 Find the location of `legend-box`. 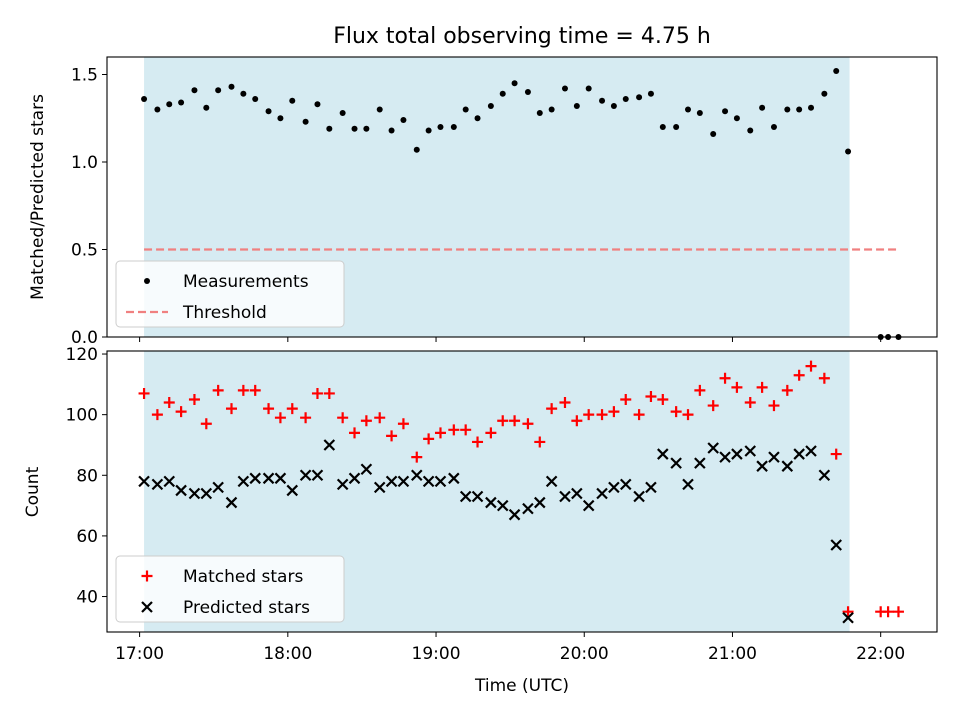

legend-box is located at coordinates (230, 589).